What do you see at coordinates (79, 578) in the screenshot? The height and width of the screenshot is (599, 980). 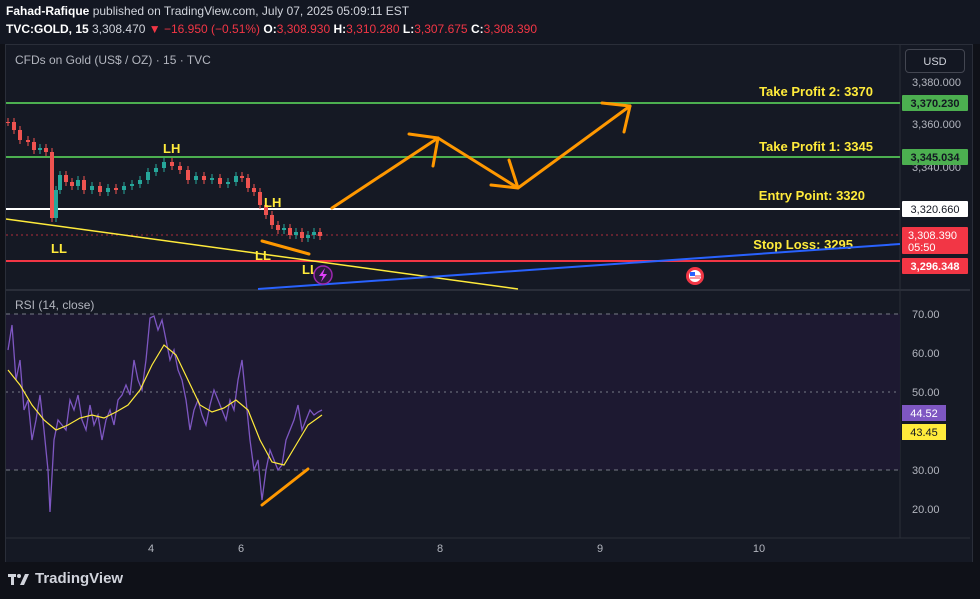 I see `brand-name: TradingView` at bounding box center [79, 578].